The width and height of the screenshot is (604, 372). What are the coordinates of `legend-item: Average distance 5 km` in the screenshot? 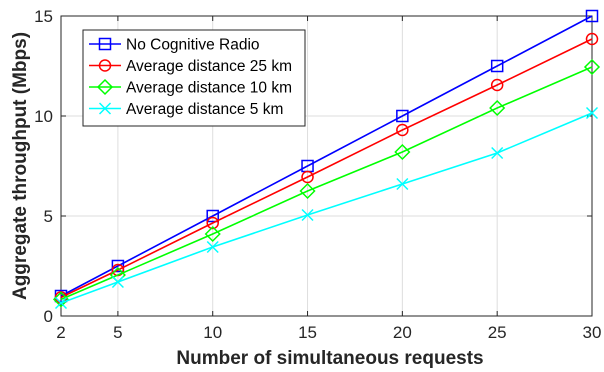 It's located at (186, 109).